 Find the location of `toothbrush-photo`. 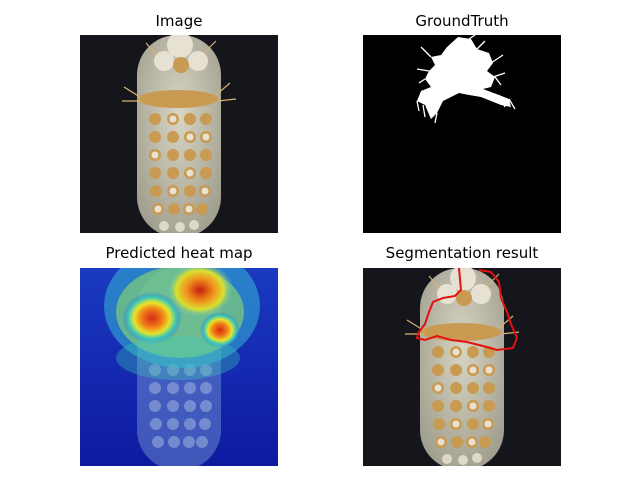

toothbrush-photo is located at coordinates (179, 134).